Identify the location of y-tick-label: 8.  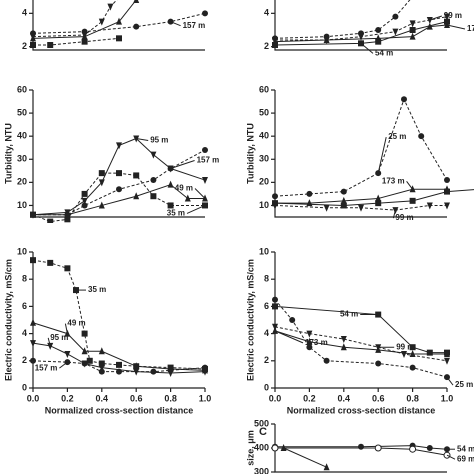
(266, 279).